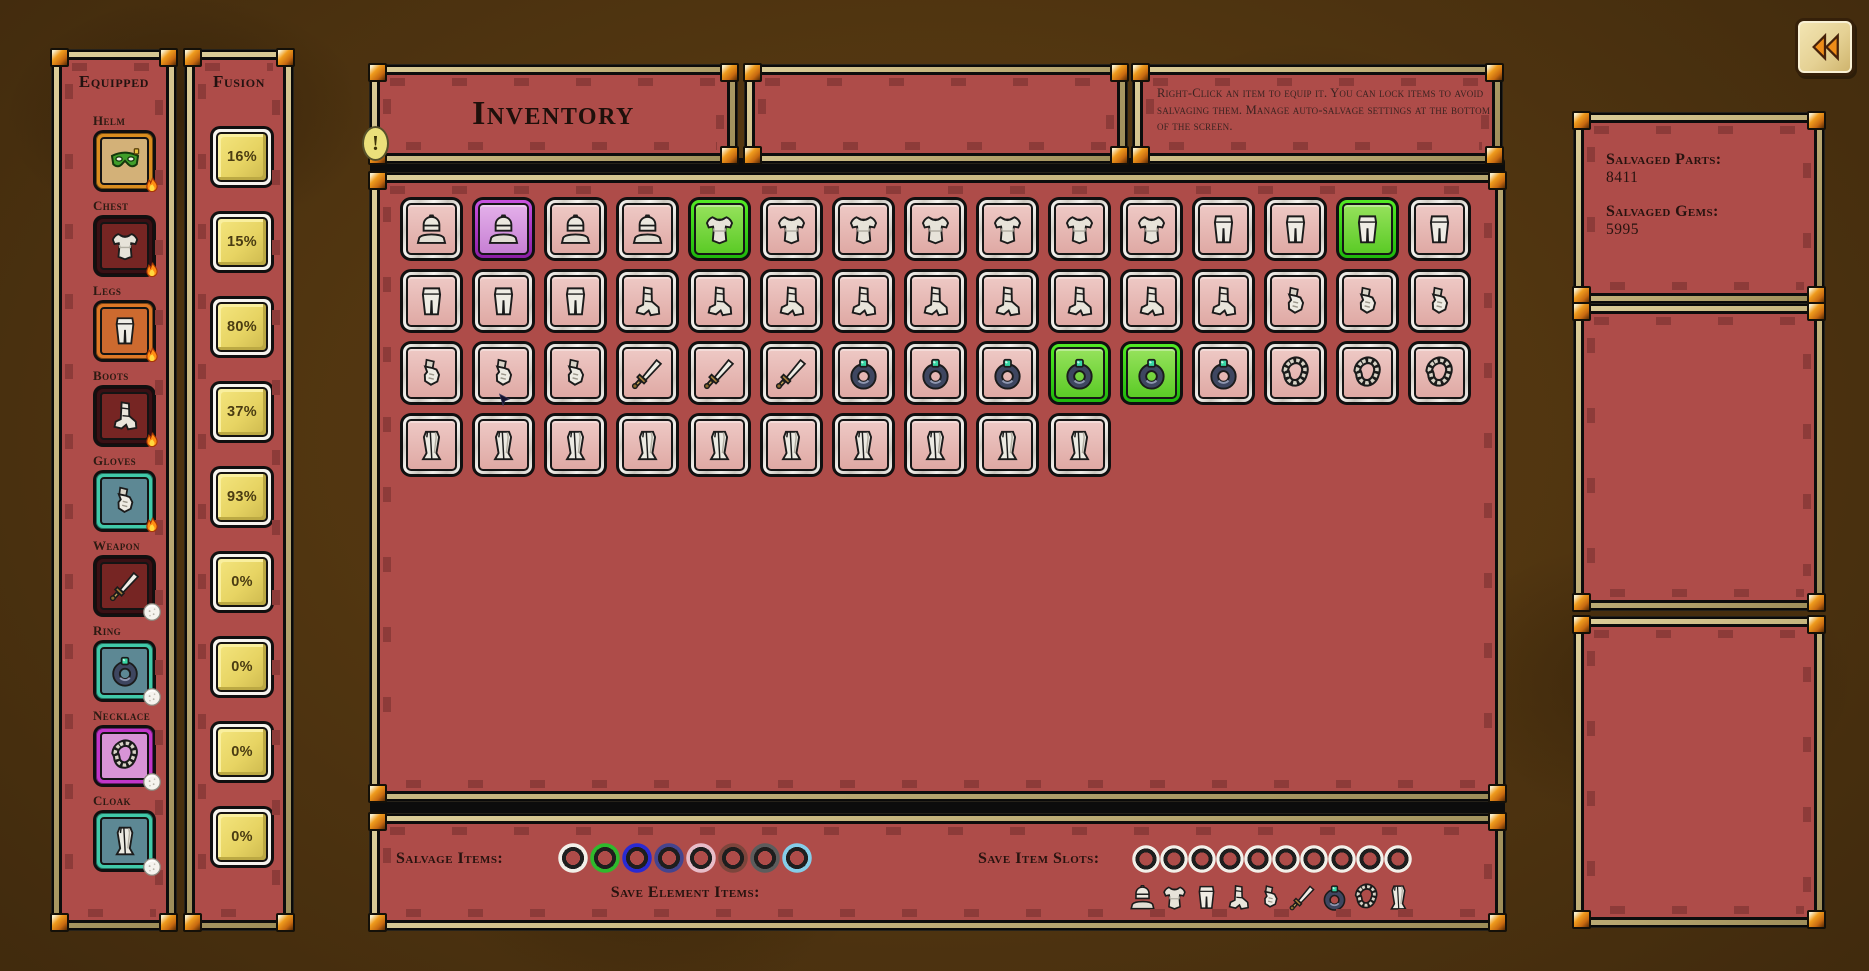  What do you see at coordinates (124, 501) in the screenshot?
I see `equipped-slot-gloves` at bounding box center [124, 501].